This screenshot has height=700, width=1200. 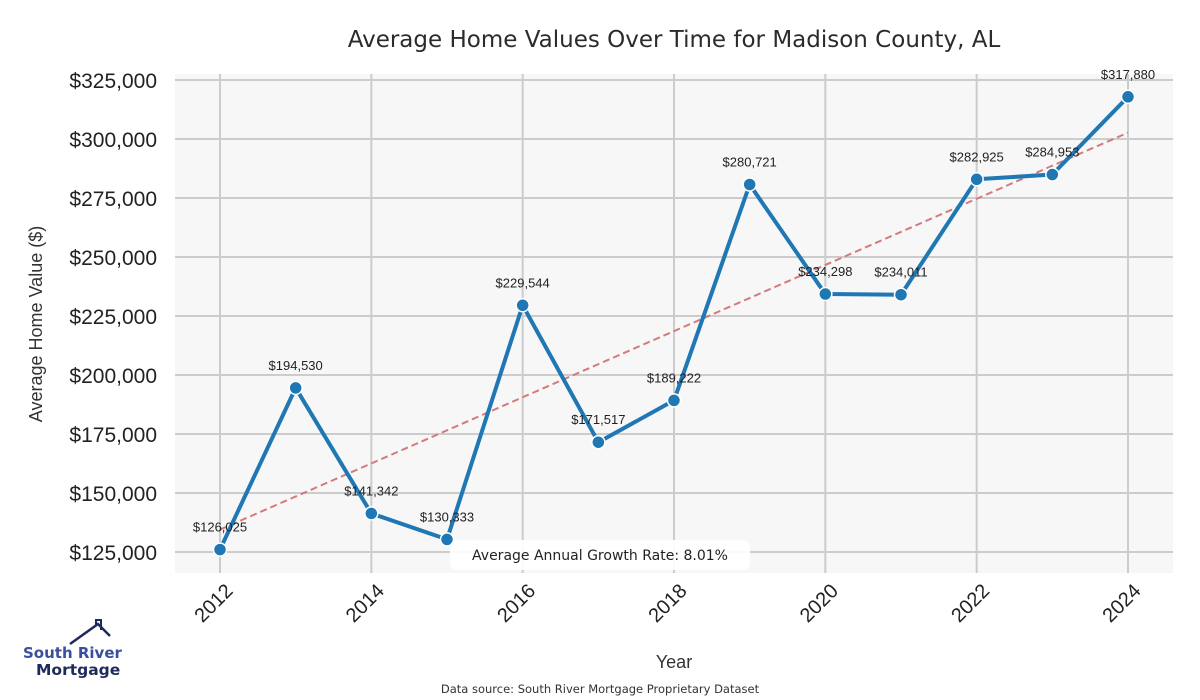 What do you see at coordinates (296, 365) in the screenshot?
I see `data-label: $194,530` at bounding box center [296, 365].